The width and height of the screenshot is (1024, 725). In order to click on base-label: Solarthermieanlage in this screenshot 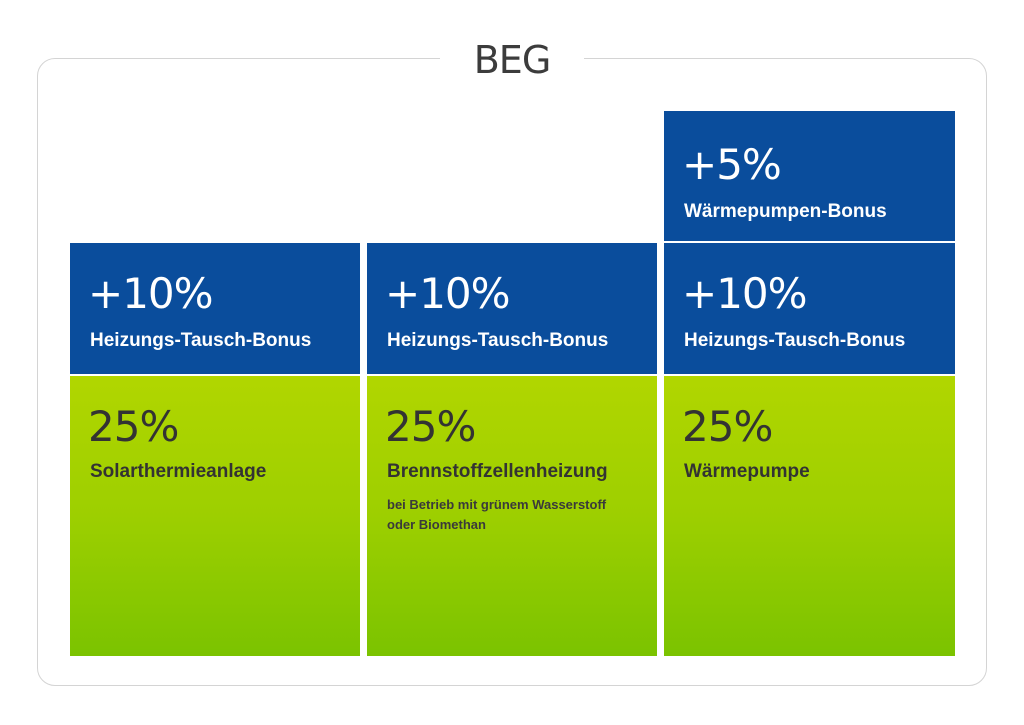, I will do `click(178, 471)`.